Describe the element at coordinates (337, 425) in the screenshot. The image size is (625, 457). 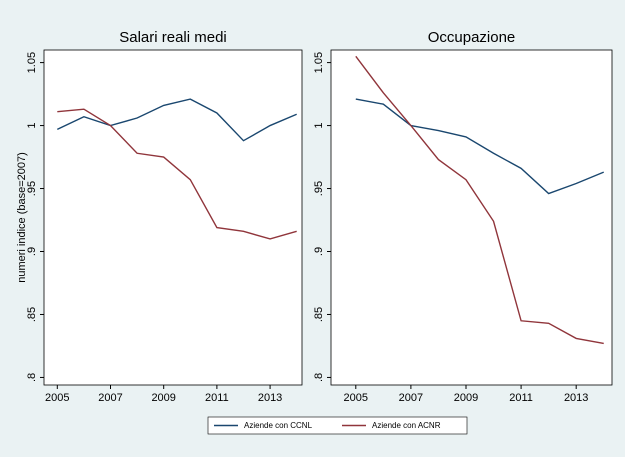
I see `legend-box` at that location.